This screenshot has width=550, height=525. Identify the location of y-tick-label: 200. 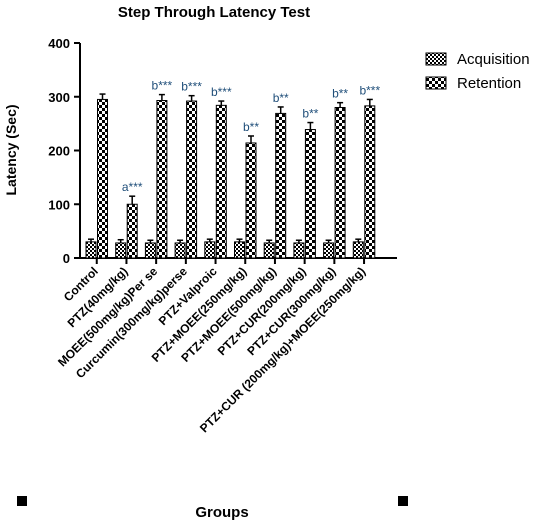
(59, 151).